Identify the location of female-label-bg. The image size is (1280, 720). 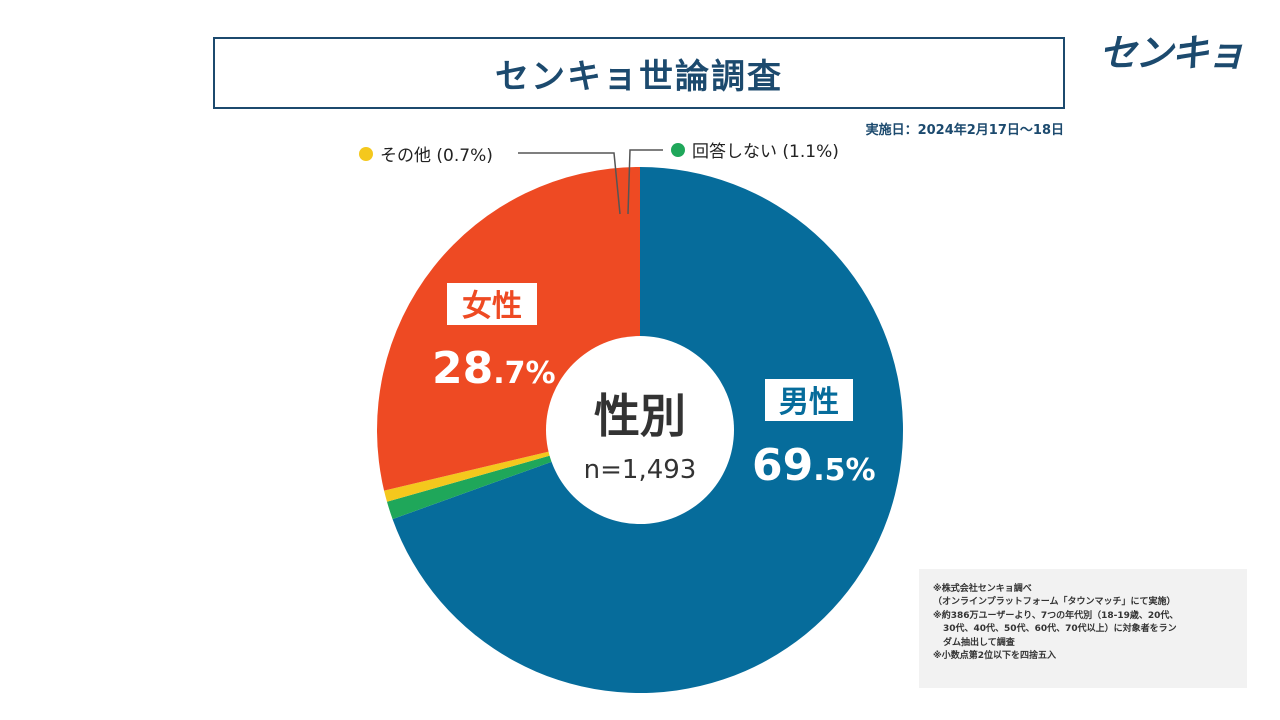
(492, 304).